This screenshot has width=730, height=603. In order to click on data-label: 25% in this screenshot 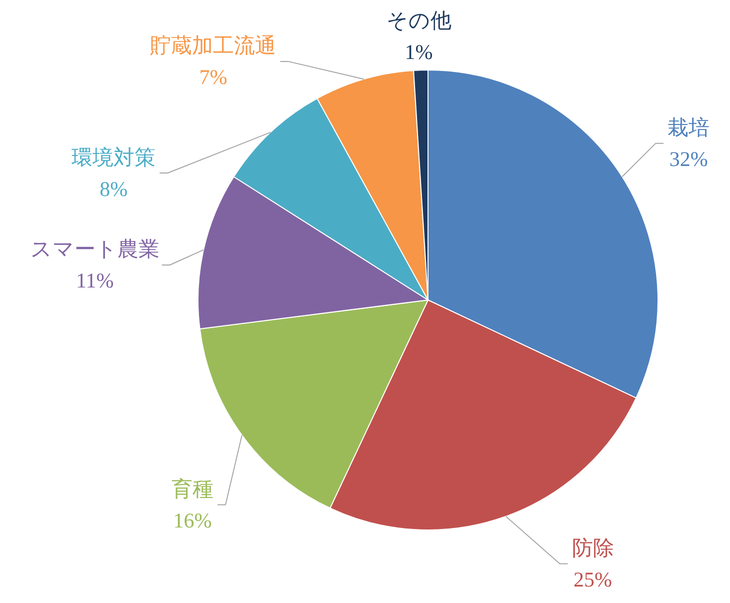, I will do `click(593, 579)`.